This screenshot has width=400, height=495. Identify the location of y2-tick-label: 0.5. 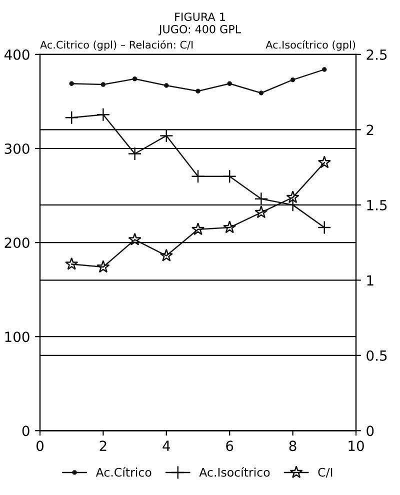
(376, 355).